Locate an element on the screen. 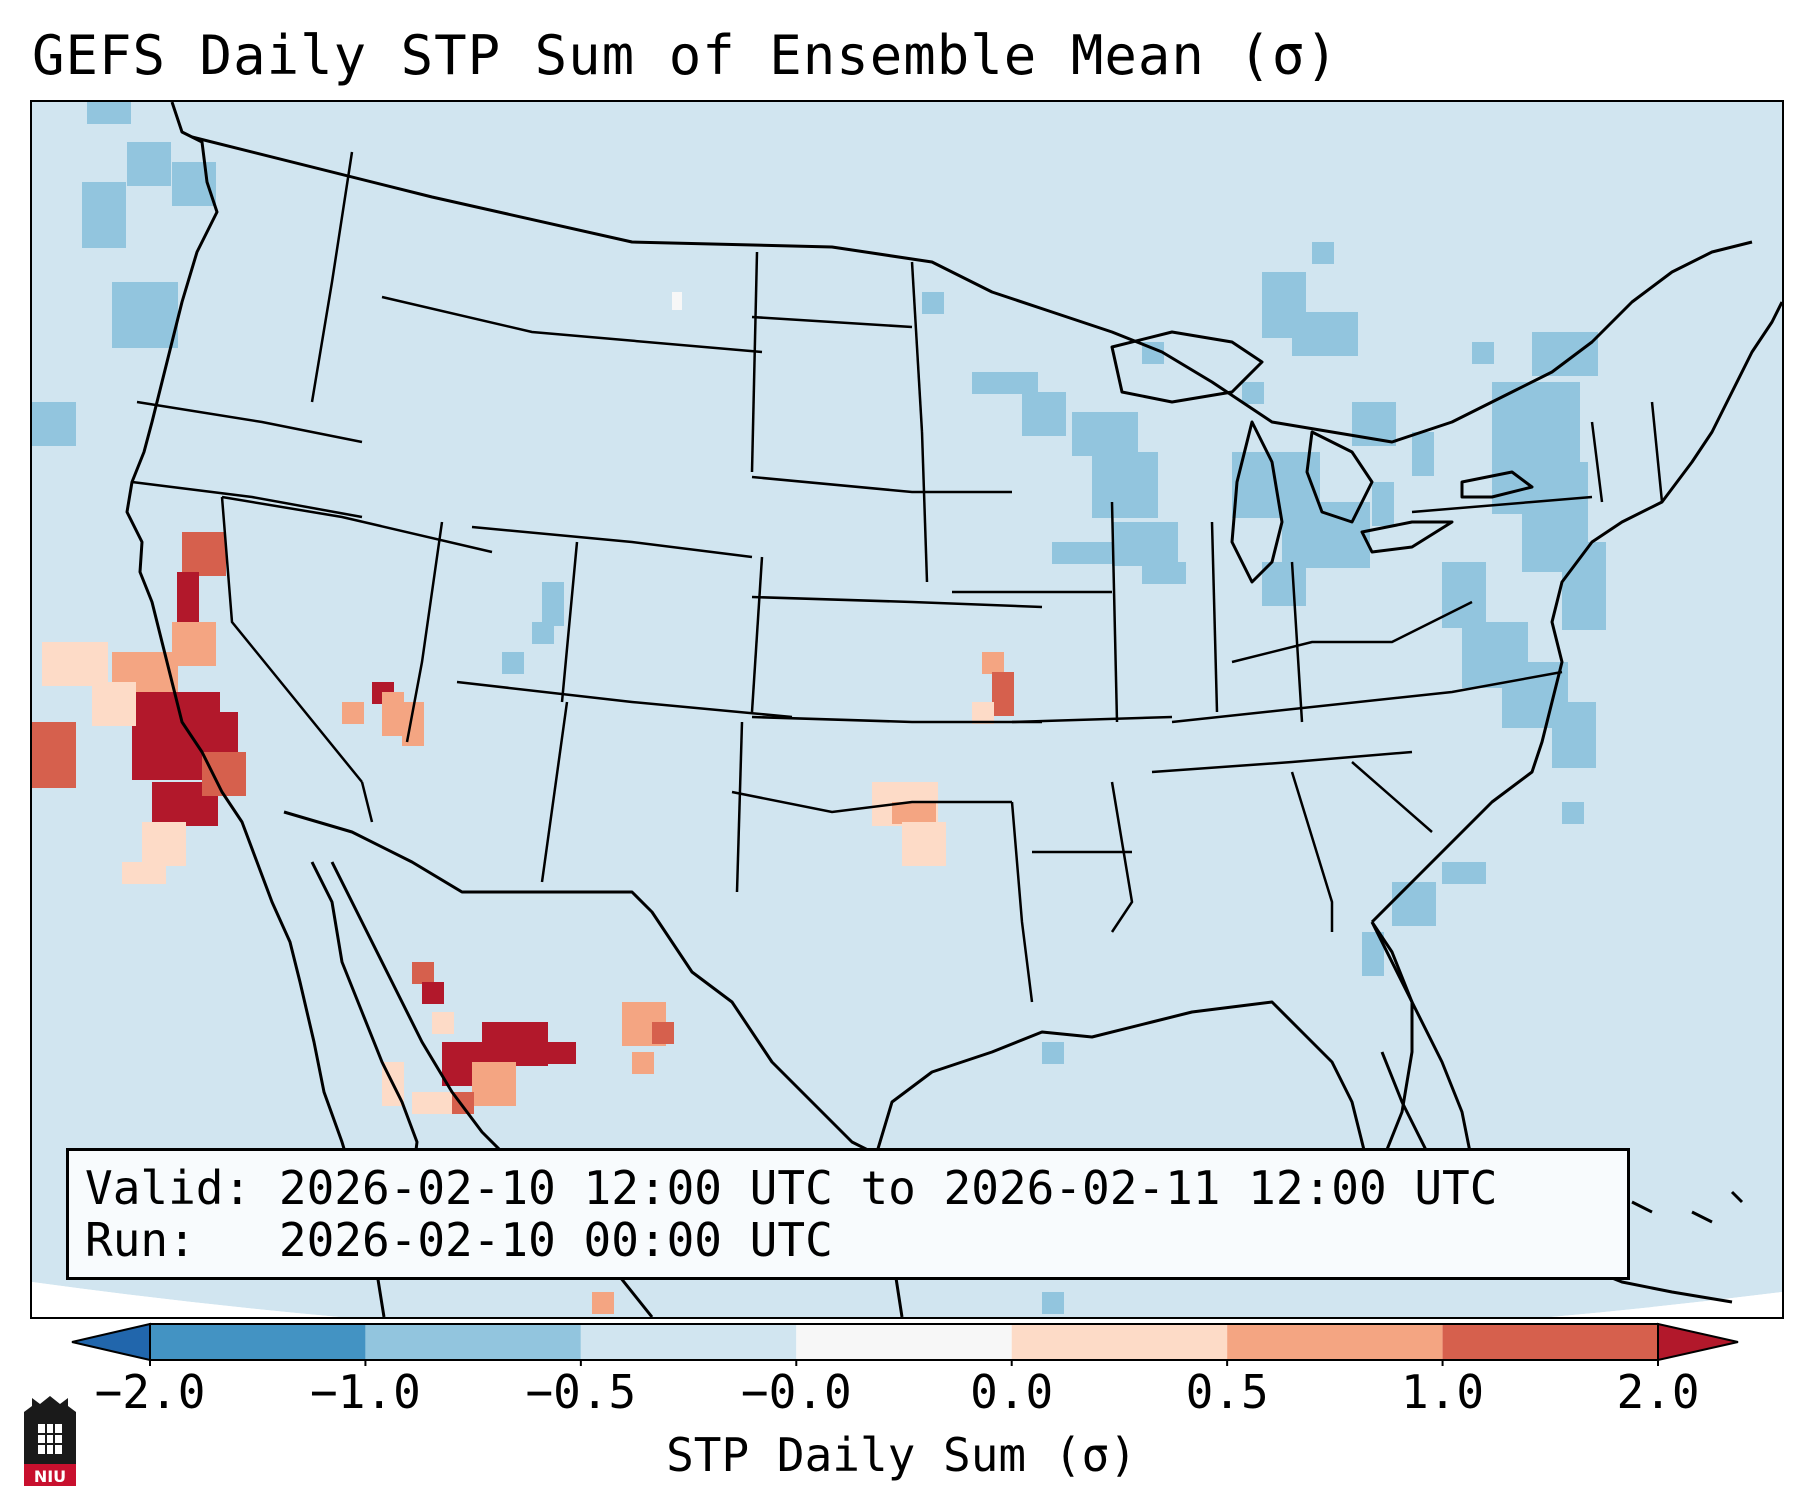 The height and width of the screenshot is (1506, 1803). state-line-id-mt is located at coordinates (332, 277).